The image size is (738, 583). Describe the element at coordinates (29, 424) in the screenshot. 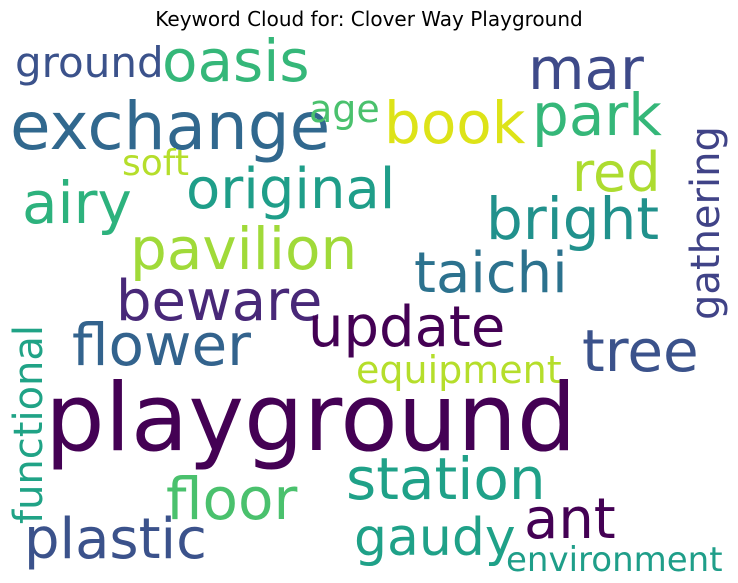

I see `word-functional: functional` at that location.